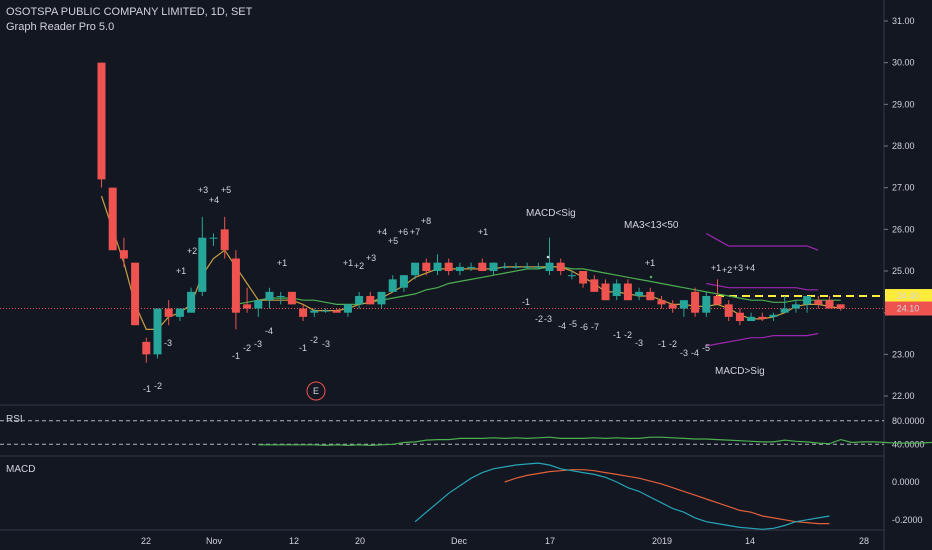 Image resolution: width=932 pixels, height=550 pixels. Describe the element at coordinates (551, 213) in the screenshot. I see `macd-below-signal-label: MACD<Sig` at that location.